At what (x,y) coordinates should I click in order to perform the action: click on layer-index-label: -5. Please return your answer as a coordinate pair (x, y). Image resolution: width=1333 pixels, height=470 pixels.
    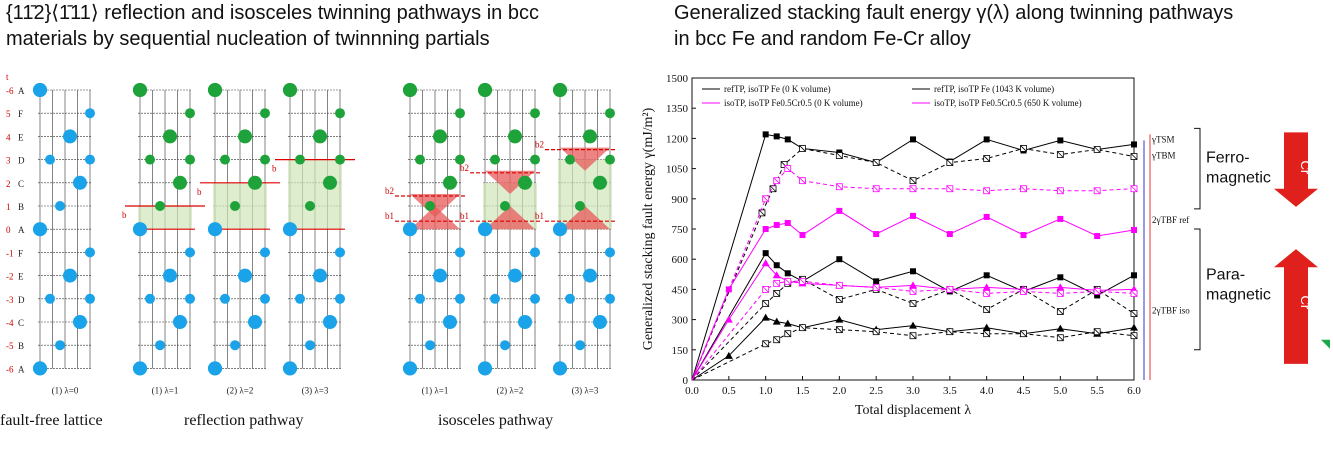
    Looking at the image, I should click on (10, 346).